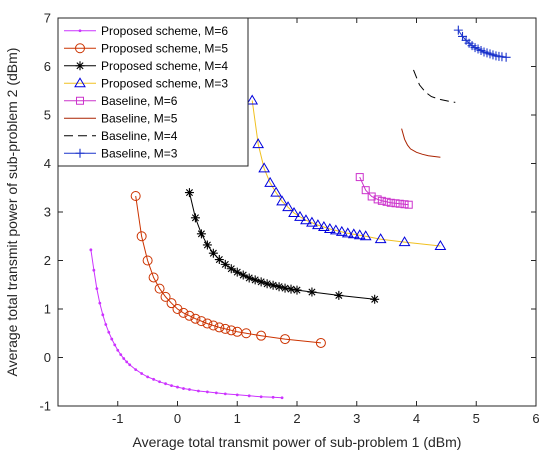 The image size is (550, 460). What do you see at coordinates (118, 418) in the screenshot?
I see `x-tick-label: -1` at bounding box center [118, 418].